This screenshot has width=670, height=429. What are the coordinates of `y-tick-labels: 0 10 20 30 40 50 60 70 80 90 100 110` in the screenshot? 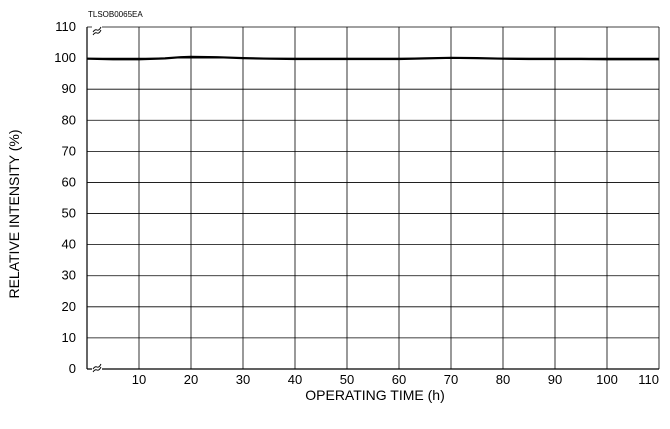 It's located at (65, 197).